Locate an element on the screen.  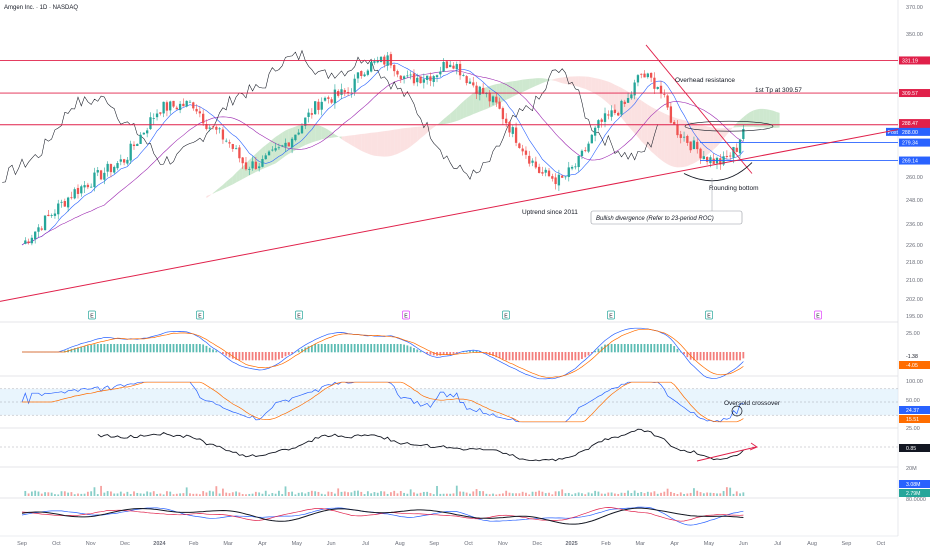
price-badge-text: 288.00 is located at coordinates (910, 133).